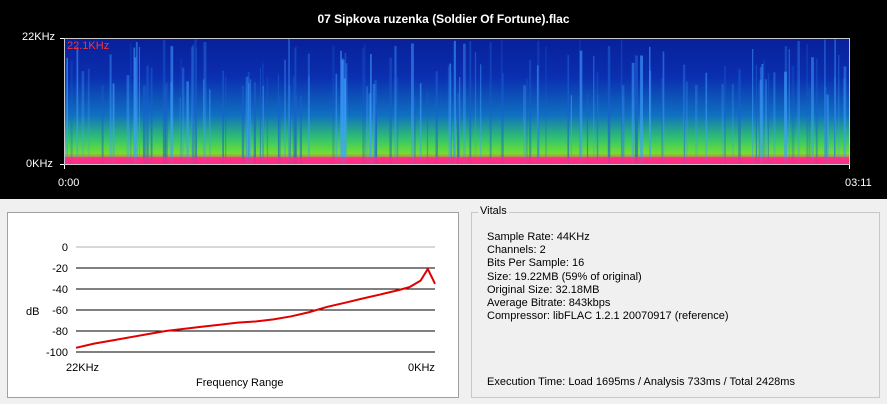 The image size is (887, 404). I want to click on y-tick-label: -80, so click(60, 332).